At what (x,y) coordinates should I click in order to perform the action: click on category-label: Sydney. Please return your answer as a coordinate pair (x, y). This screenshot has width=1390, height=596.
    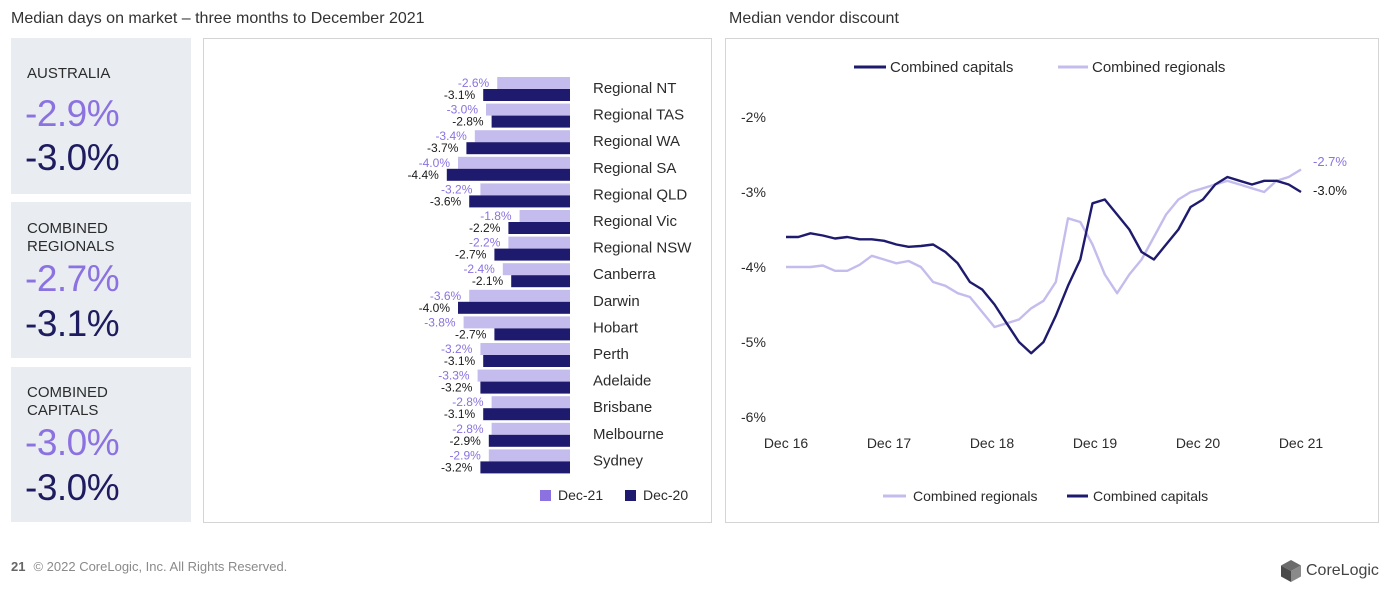
    Looking at the image, I should click on (618, 460).